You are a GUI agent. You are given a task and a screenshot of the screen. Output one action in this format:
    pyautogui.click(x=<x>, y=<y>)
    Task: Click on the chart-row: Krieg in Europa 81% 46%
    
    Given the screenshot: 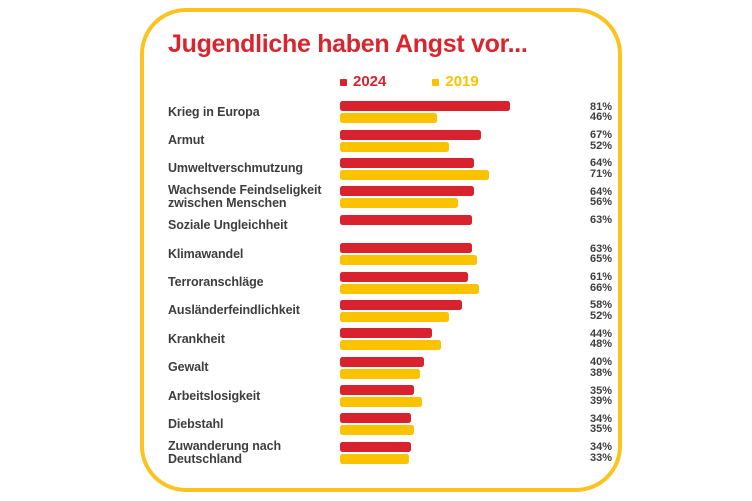 What is the action you would take?
    pyautogui.click(x=390, y=112)
    